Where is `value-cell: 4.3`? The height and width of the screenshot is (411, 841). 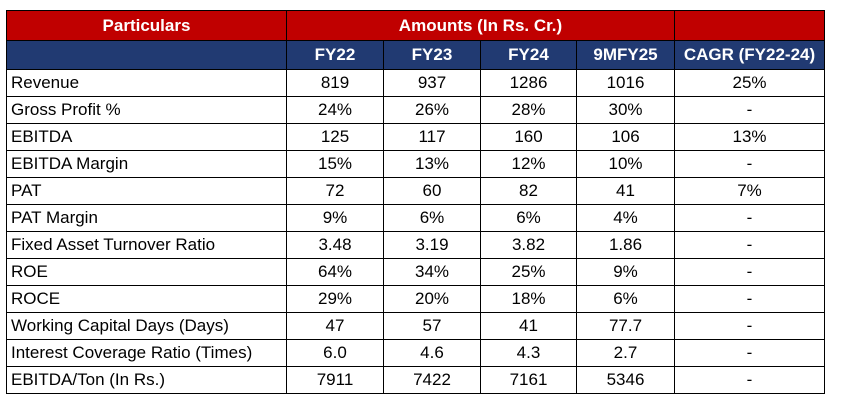 value-cell: 4.3 is located at coordinates (528, 353).